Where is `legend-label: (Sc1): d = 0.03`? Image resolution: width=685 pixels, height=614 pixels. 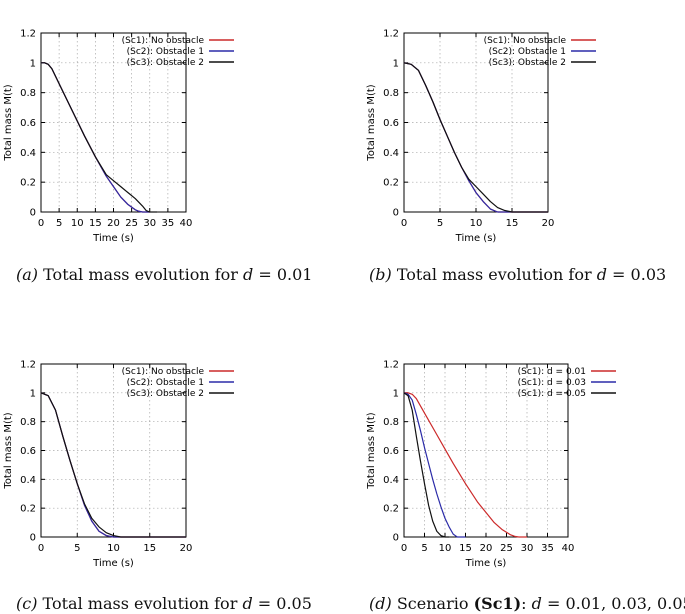
legend-label: (Sc1): d = 0.03 is located at coordinates (552, 383).